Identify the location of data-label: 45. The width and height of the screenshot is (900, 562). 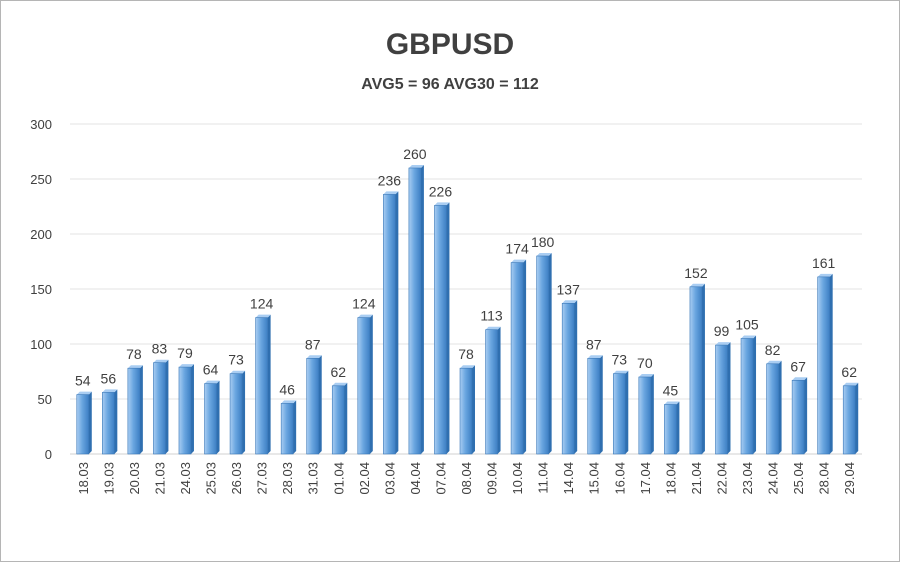
(671, 391).